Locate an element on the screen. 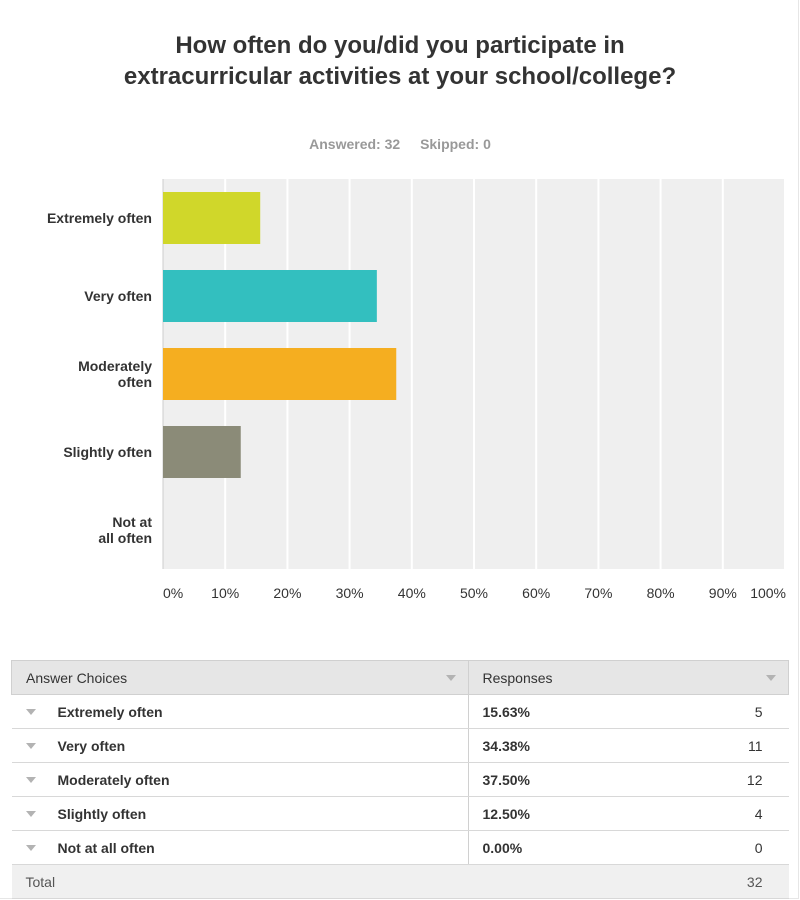 The width and height of the screenshot is (800, 900). total-row: Total 32 is located at coordinates (400, 881).